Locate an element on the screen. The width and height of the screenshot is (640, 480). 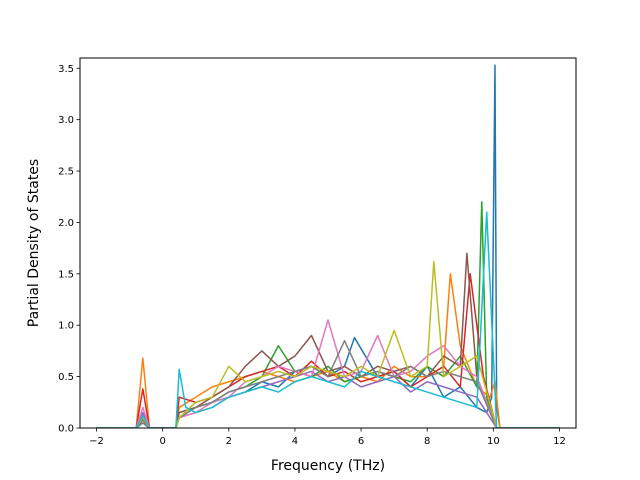
y-tick-label: 1.5 is located at coordinates (66, 274).